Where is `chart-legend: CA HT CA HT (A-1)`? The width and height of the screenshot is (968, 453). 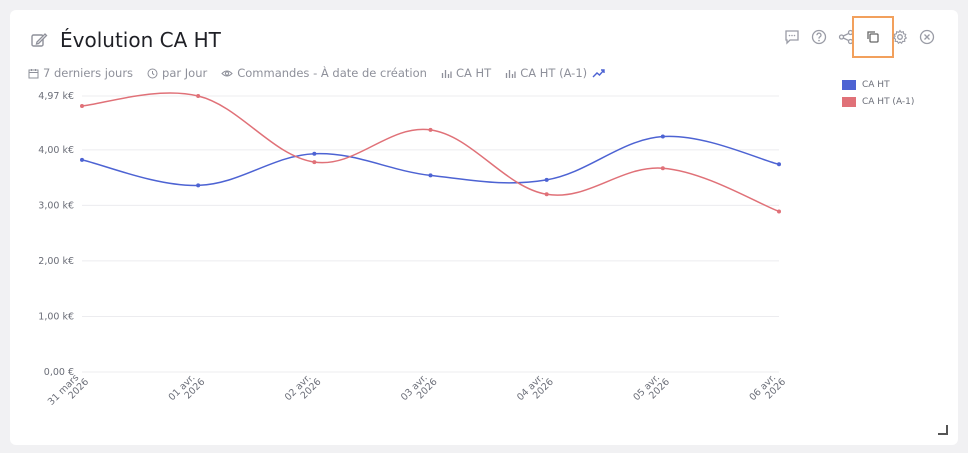 chart-legend: CA HT CA HT (A-1) is located at coordinates (878, 97).